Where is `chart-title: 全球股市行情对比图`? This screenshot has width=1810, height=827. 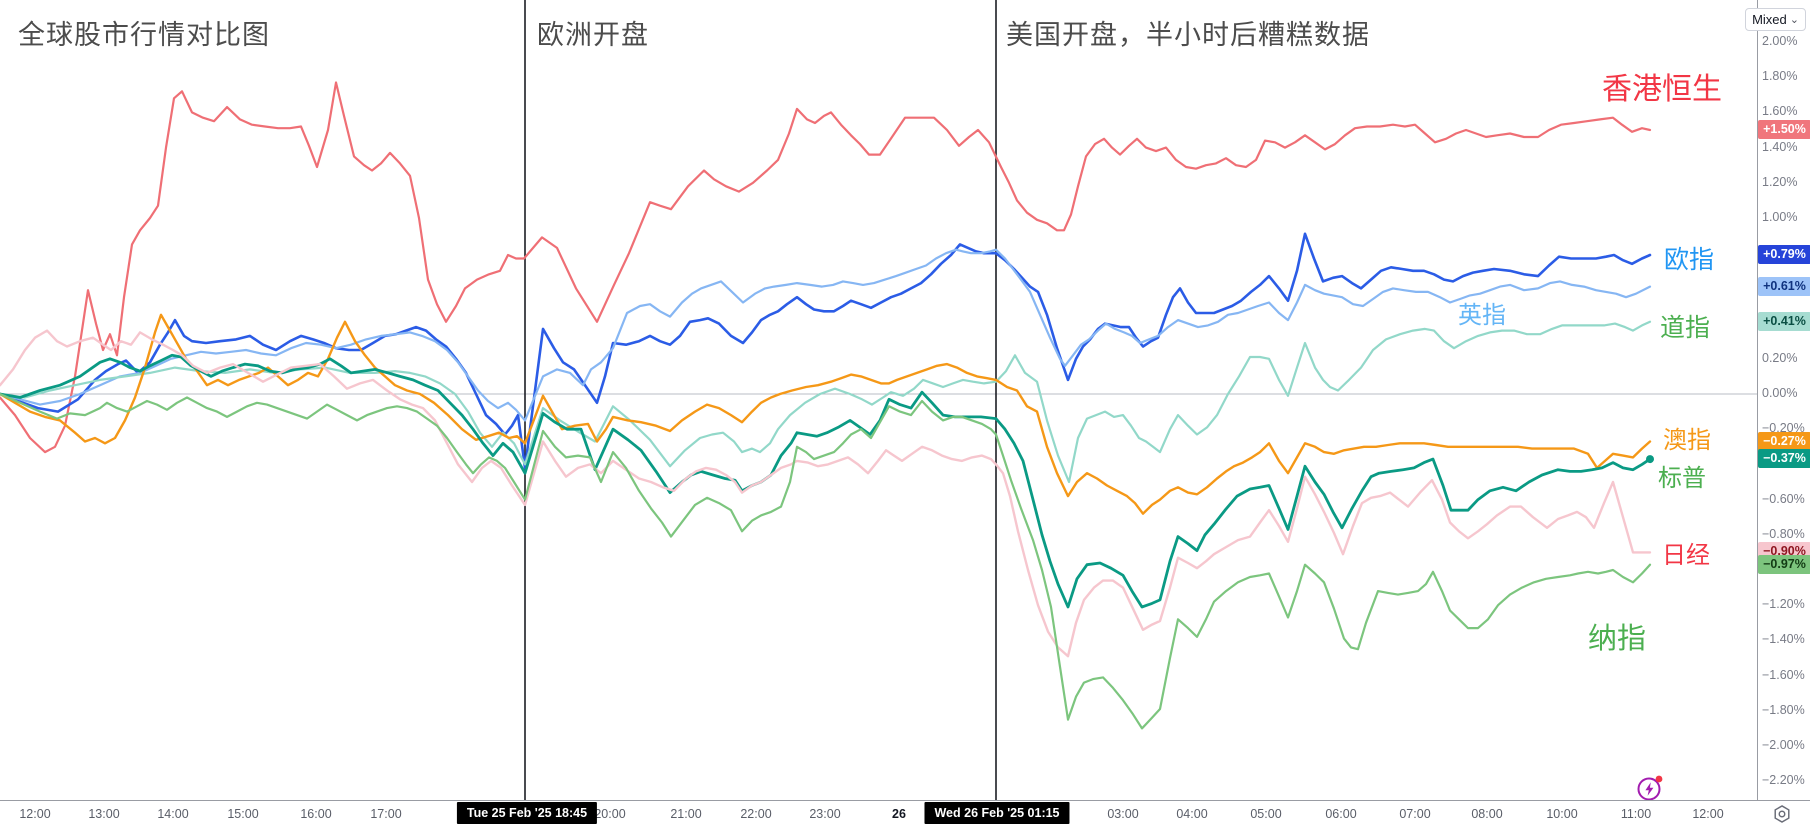 chart-title: 全球股市行情对比图 is located at coordinates (144, 35).